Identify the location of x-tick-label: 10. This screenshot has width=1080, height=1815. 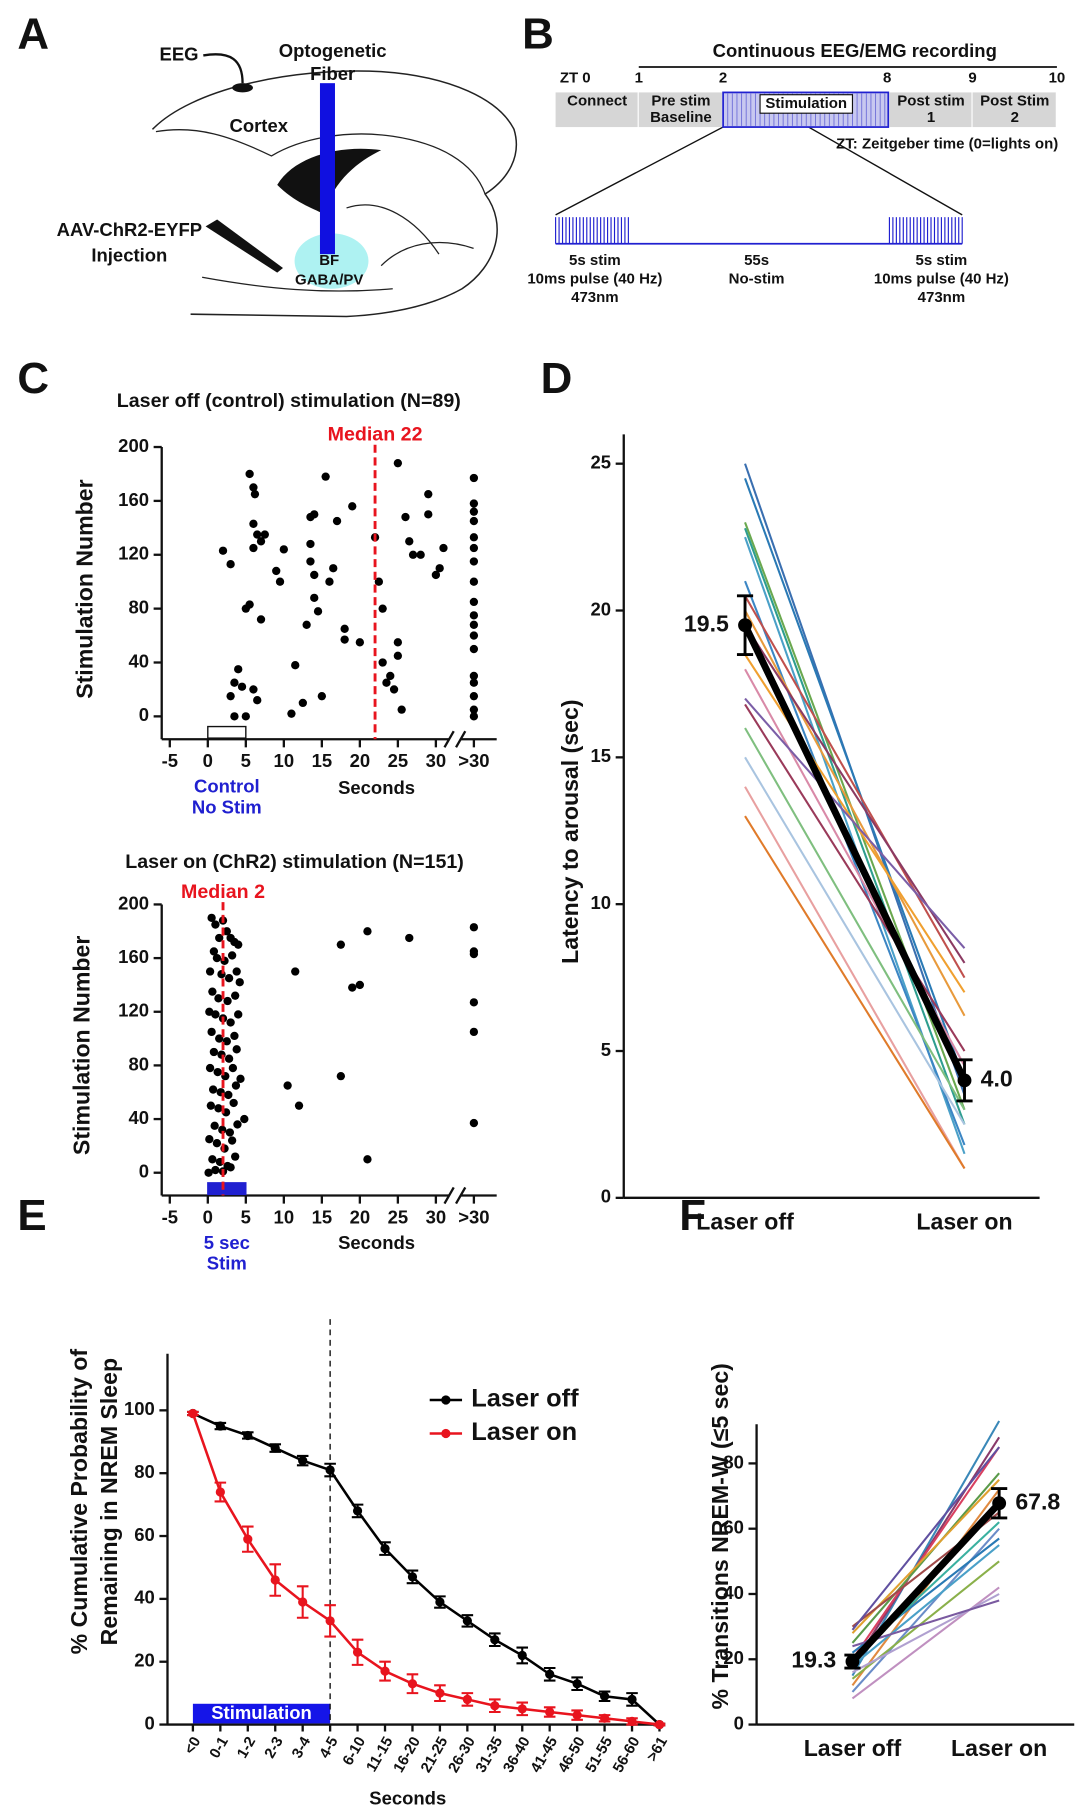
(284, 1217).